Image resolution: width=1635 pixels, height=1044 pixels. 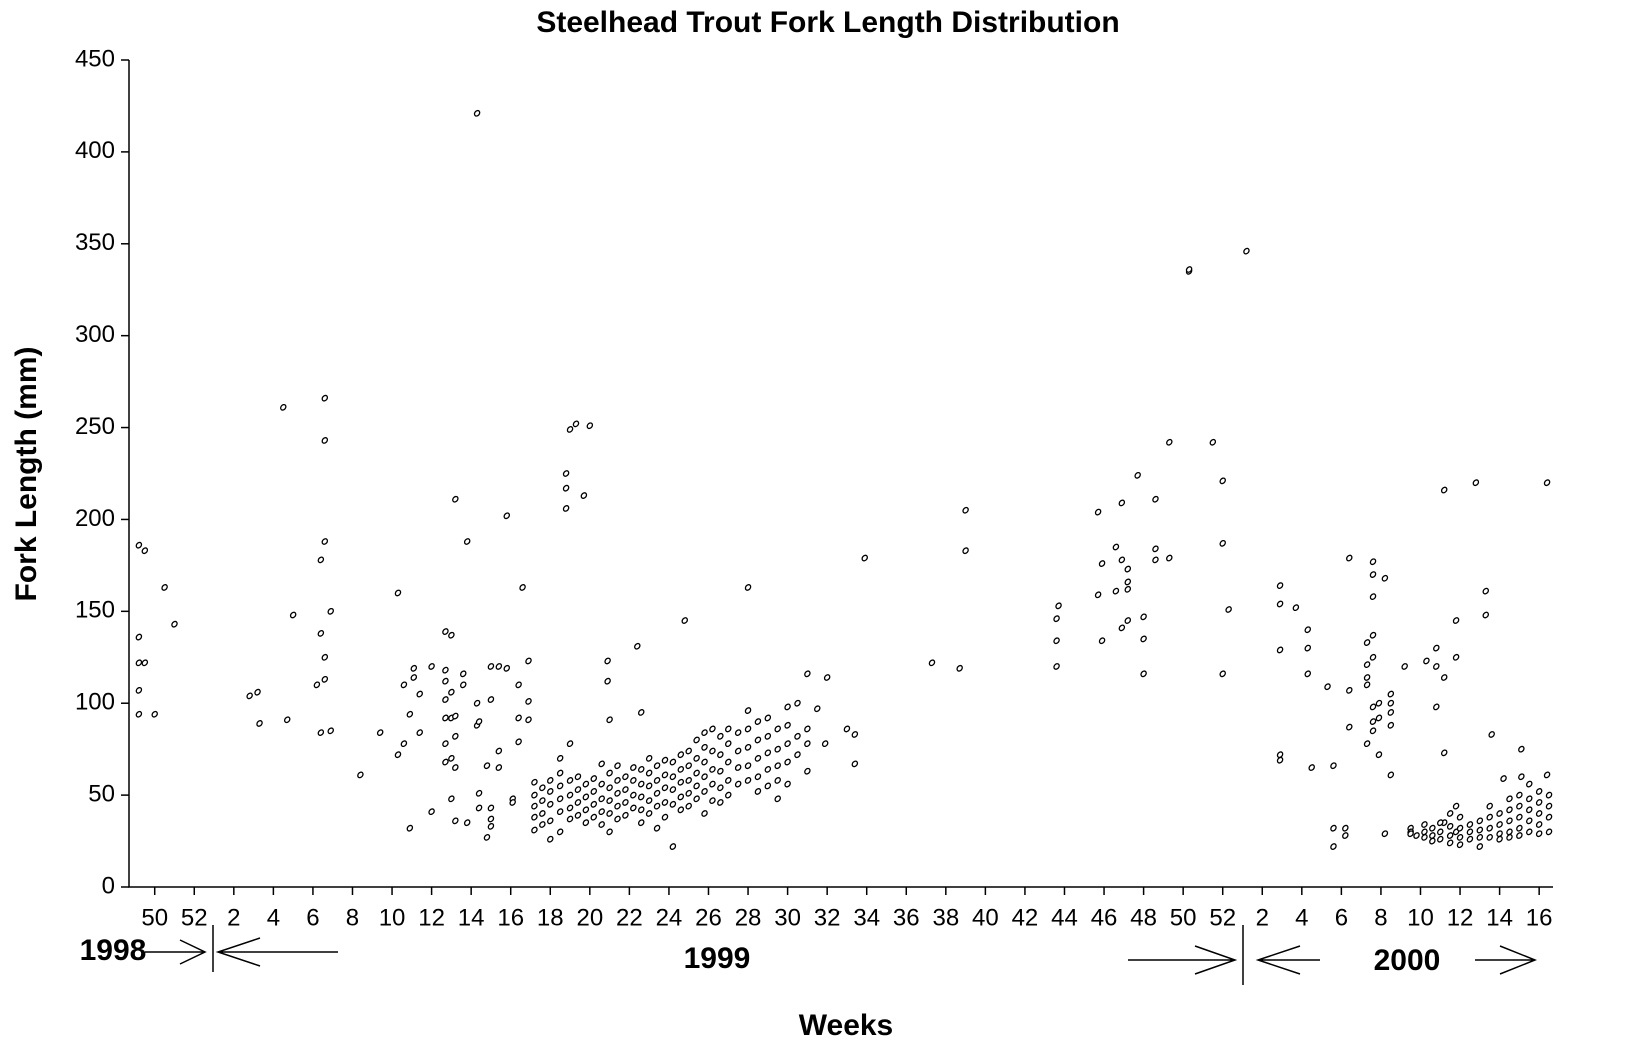 I want to click on x-tick-label: 2, so click(x=1262, y=917).